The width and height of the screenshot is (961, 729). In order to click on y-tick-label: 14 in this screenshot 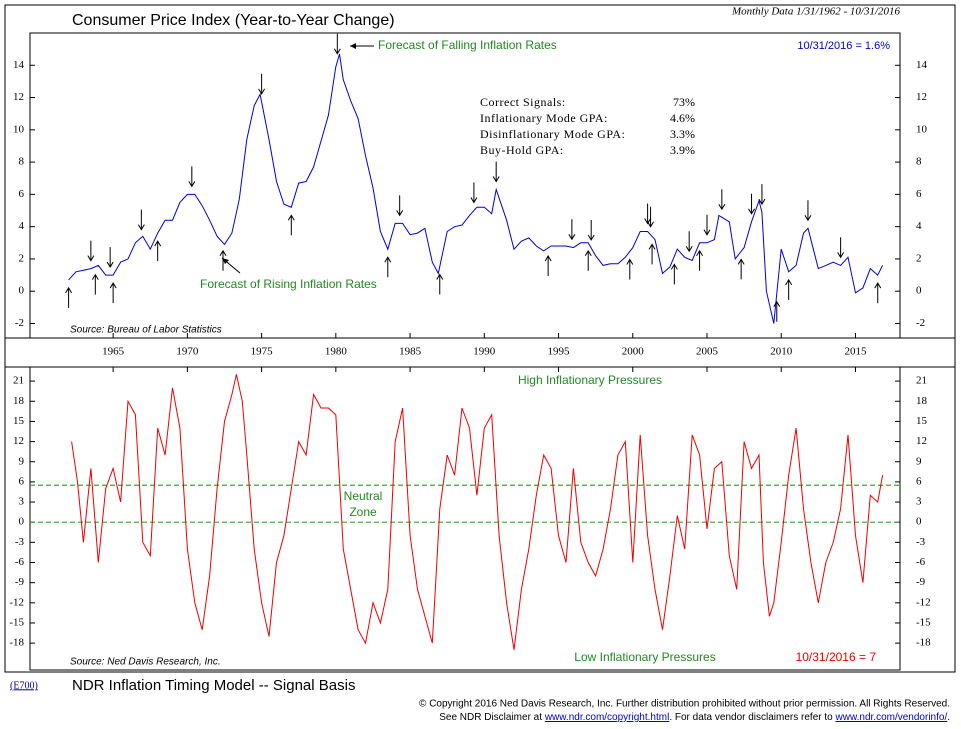, I will do `click(922, 65)`.